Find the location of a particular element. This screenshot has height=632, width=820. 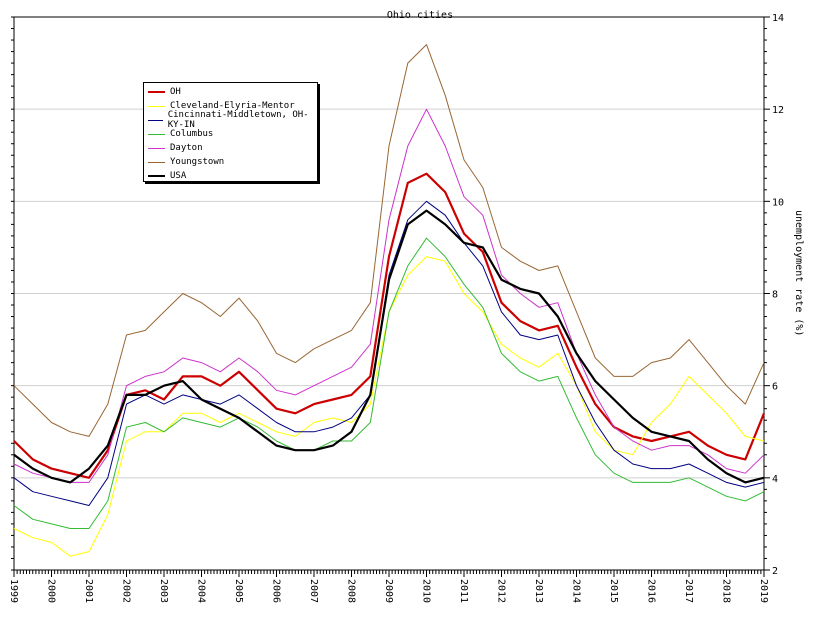

y-tick-label: 6 is located at coordinates (775, 387).